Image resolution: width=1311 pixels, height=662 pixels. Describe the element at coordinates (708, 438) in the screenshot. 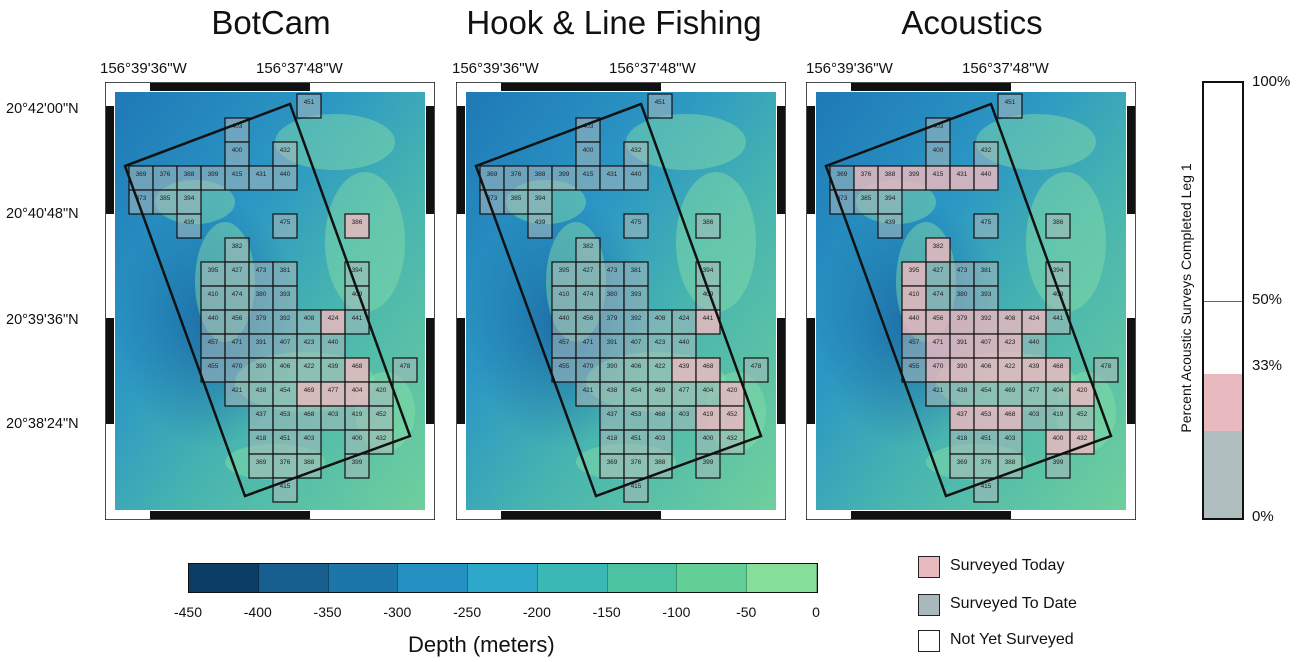

I see `cell-number: 400` at that location.